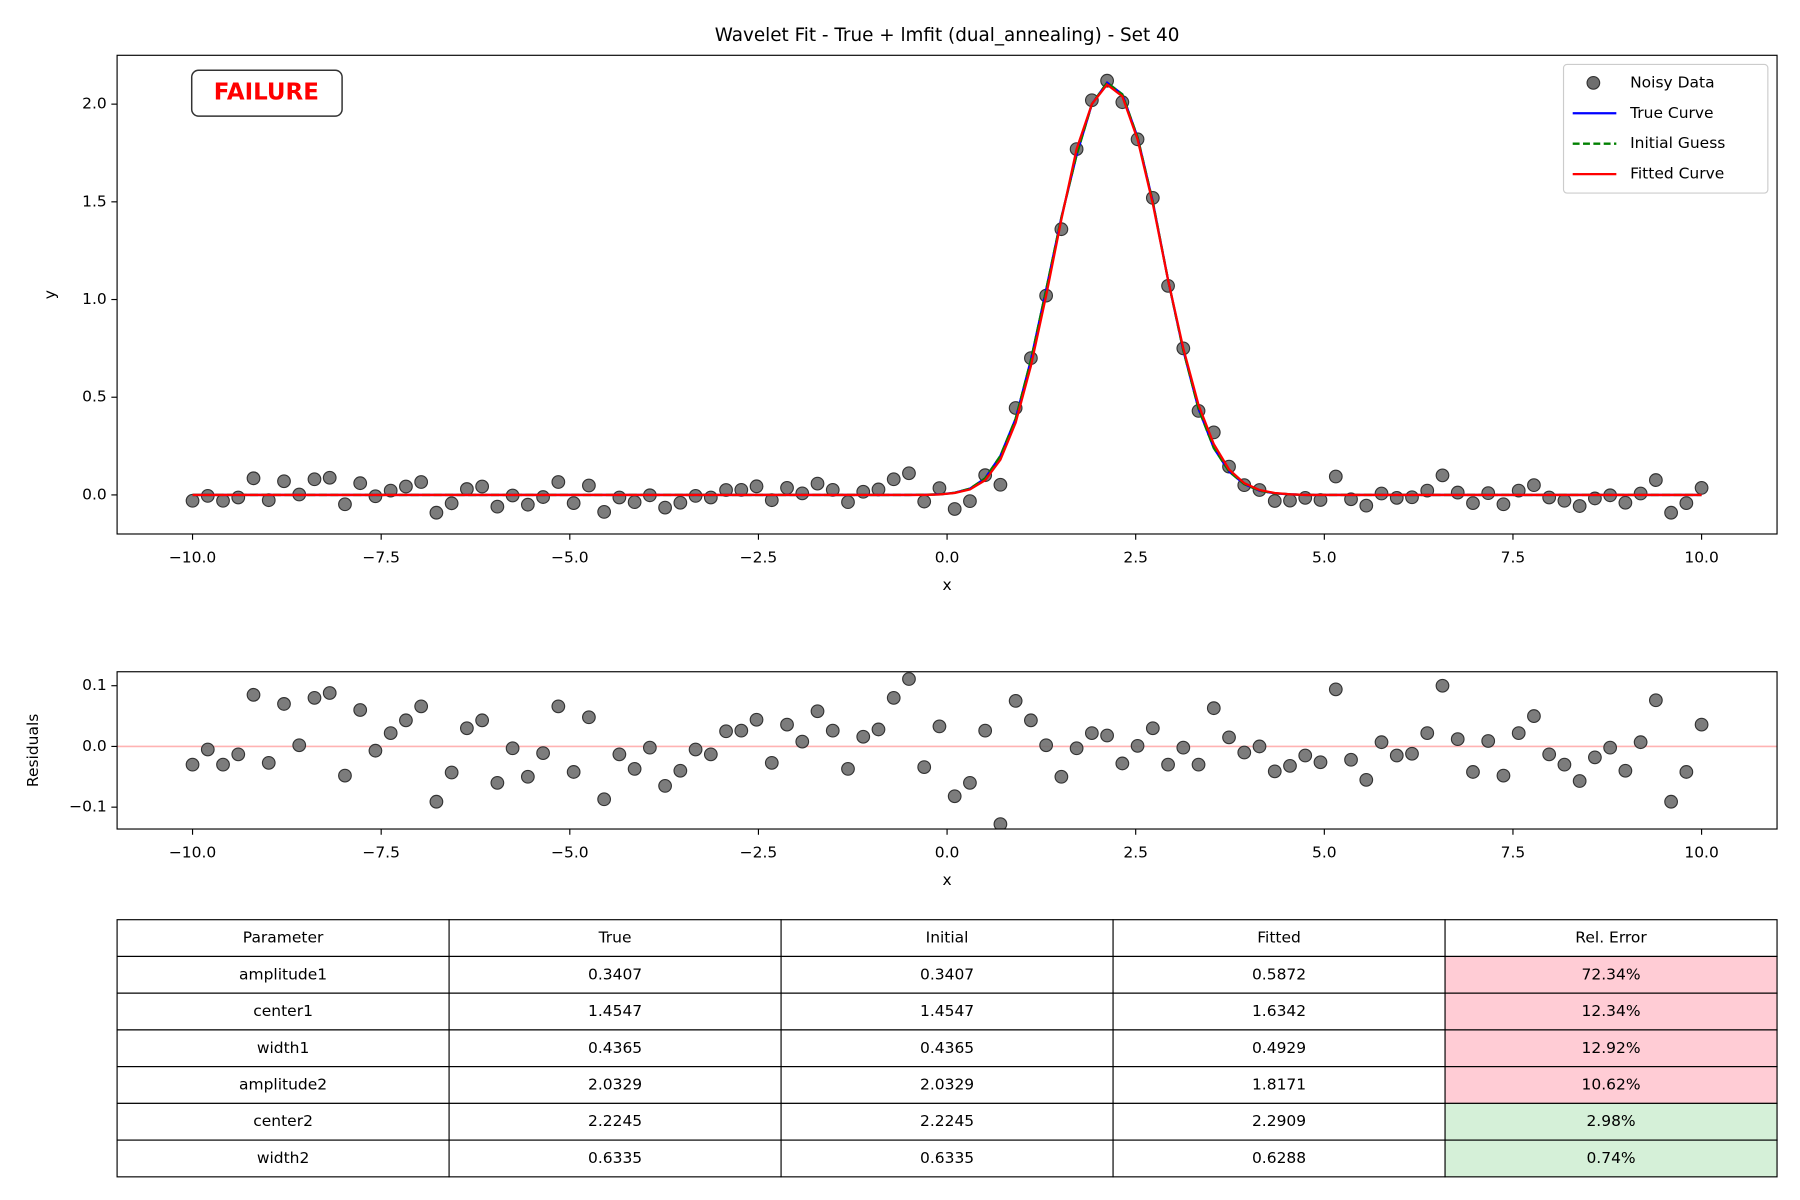 The image size is (1800, 1200). What do you see at coordinates (1513, 853) in the screenshot?
I see `x-tick-label: 7.5` at bounding box center [1513, 853].